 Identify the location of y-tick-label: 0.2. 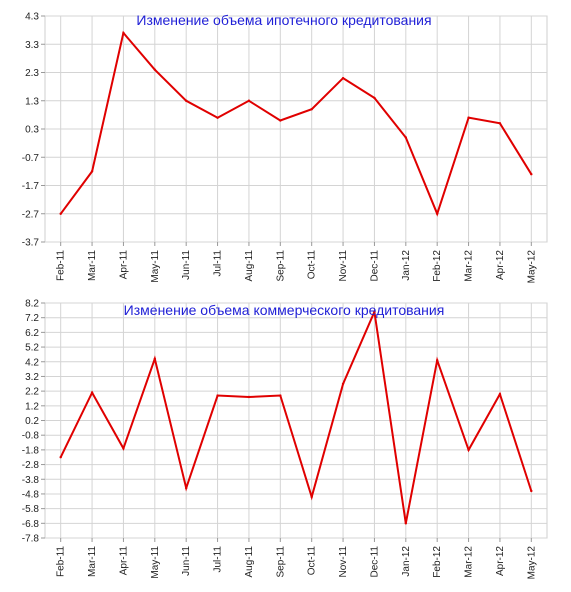
(32, 421).